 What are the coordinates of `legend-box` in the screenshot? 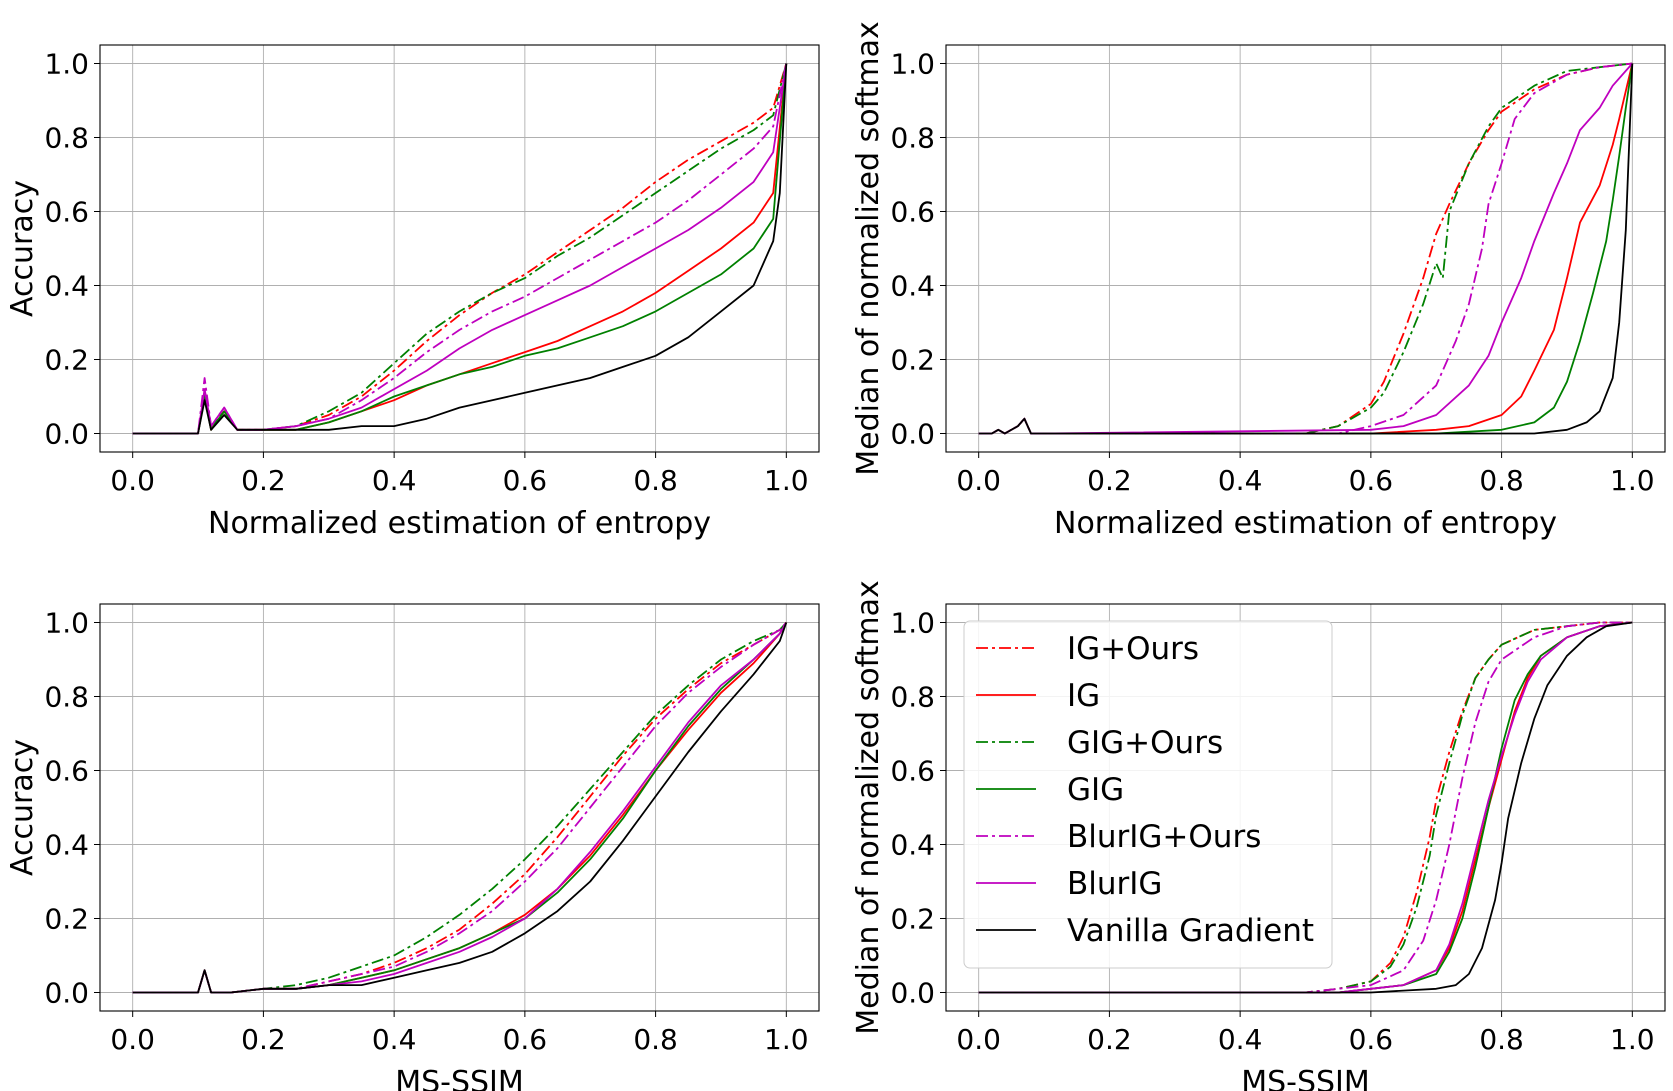 It's located at (1148, 794).